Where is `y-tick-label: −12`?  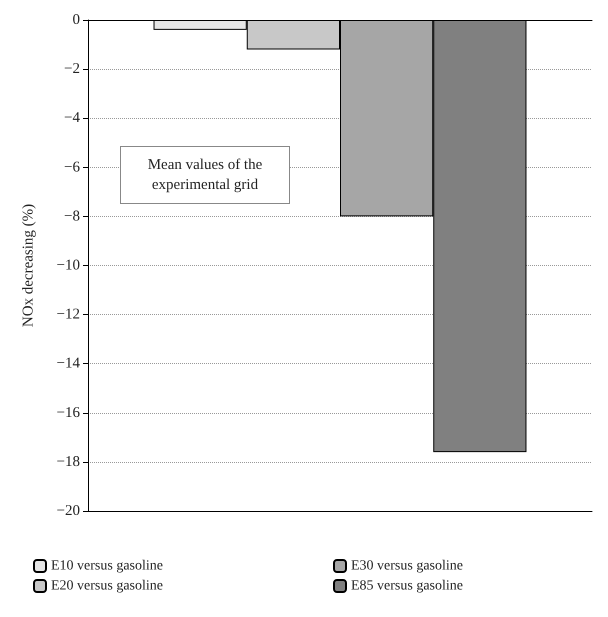 y-tick-label: −12 is located at coordinates (68, 314).